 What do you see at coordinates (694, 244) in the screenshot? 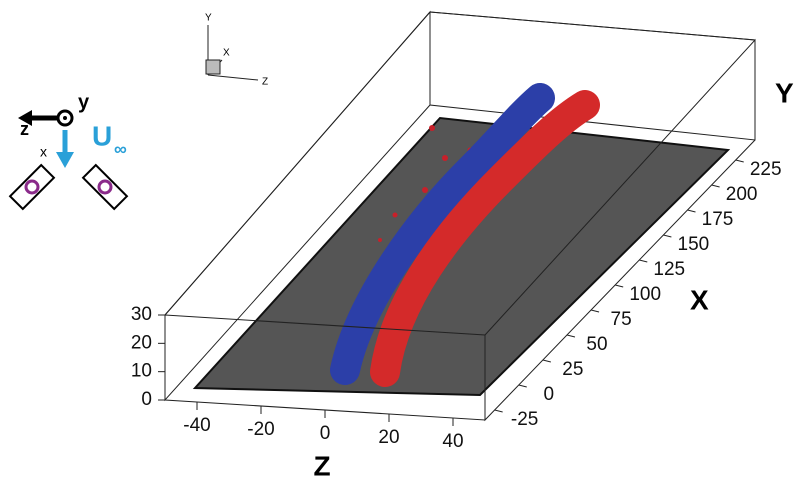
I see `x-tick-label: 150` at bounding box center [694, 244].